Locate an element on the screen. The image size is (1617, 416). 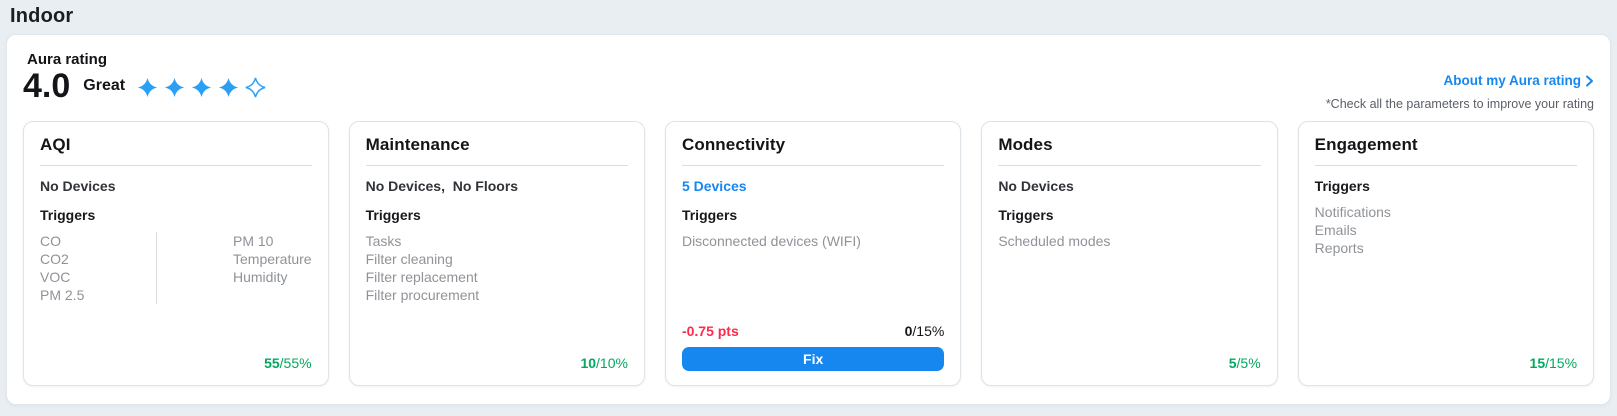
about-aura-rating-link: About my Aura rating is located at coordinates (1518, 80).